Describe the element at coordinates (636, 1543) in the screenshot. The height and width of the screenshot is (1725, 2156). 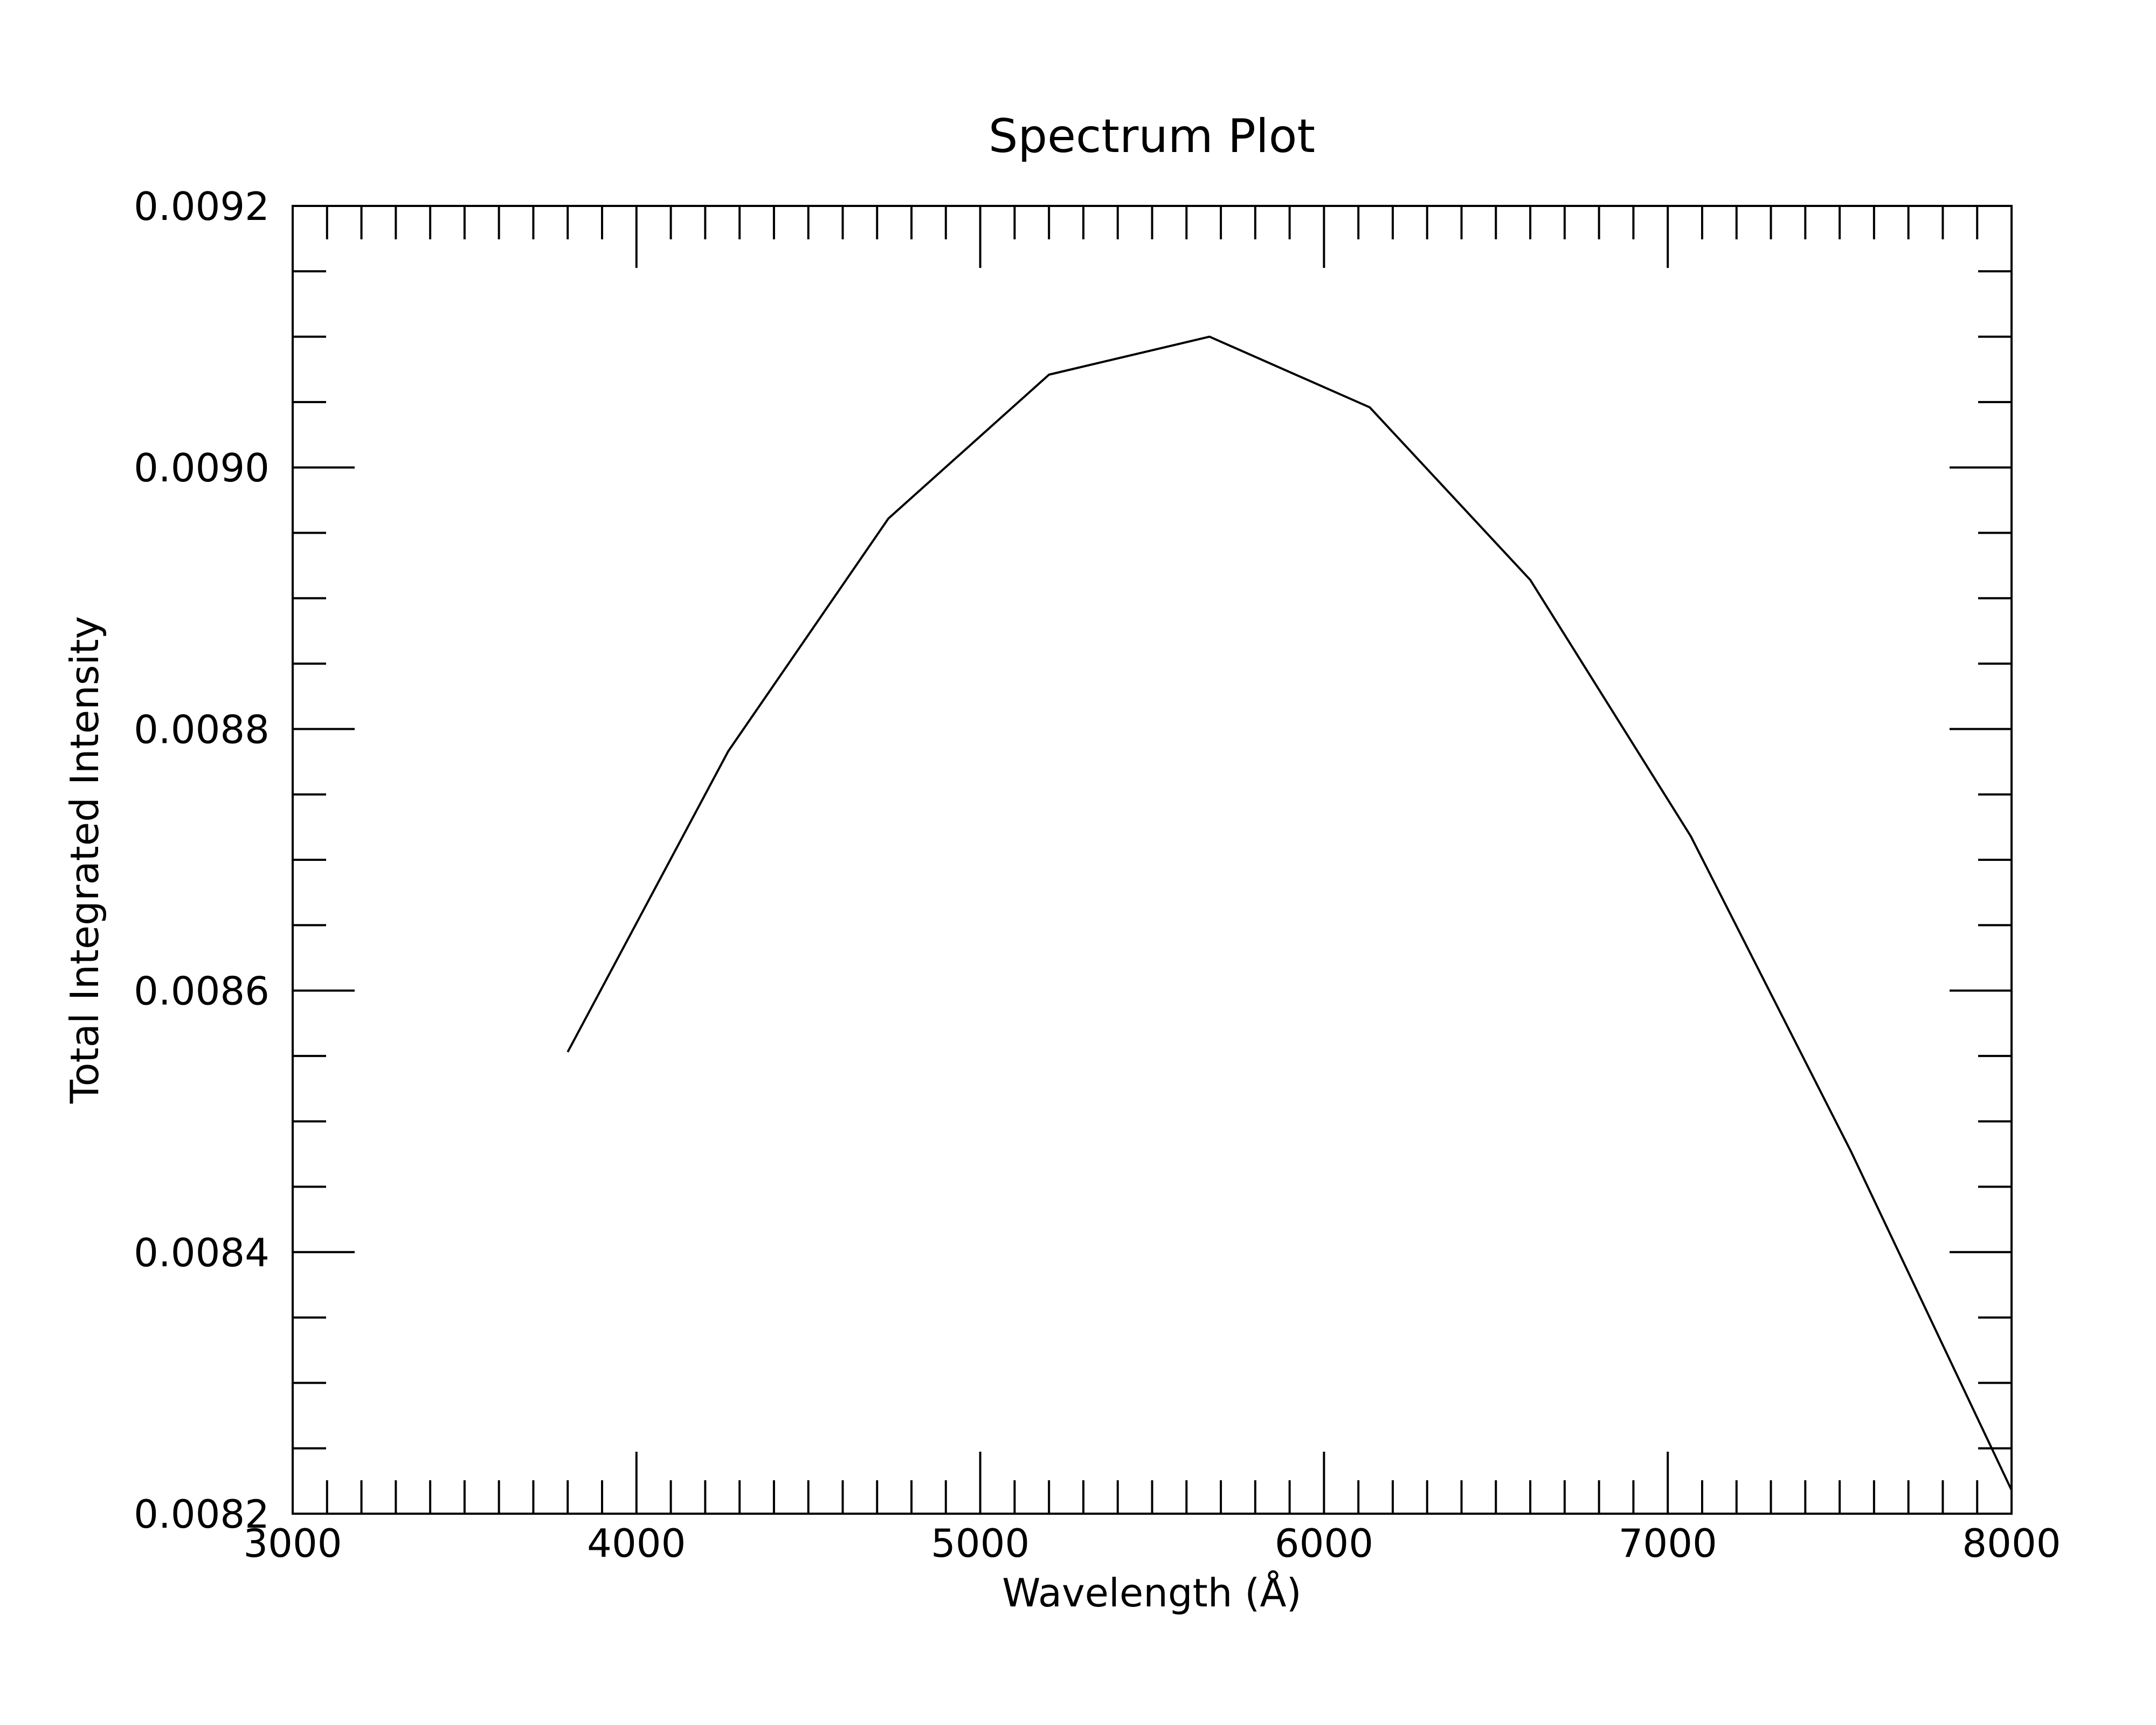
I see `x-tick-label: 4000` at that location.